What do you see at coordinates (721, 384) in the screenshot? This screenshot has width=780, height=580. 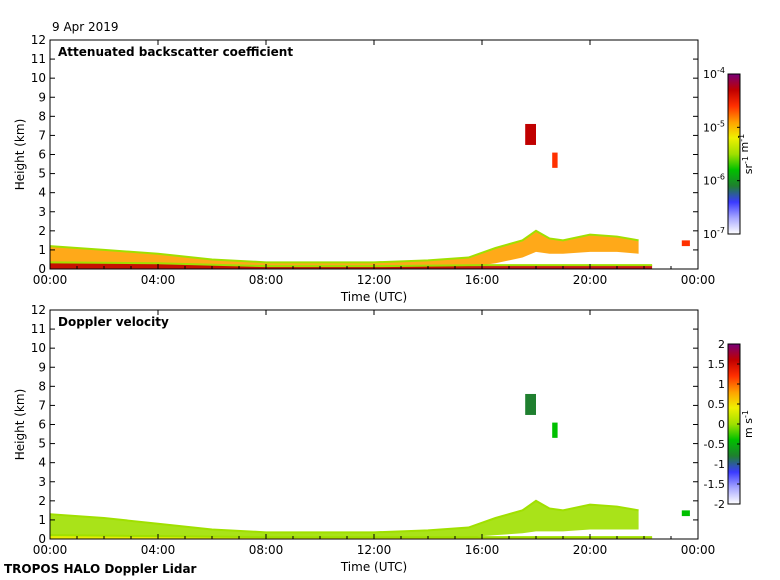 I see `colorbar-tick-label: 1` at bounding box center [721, 384].